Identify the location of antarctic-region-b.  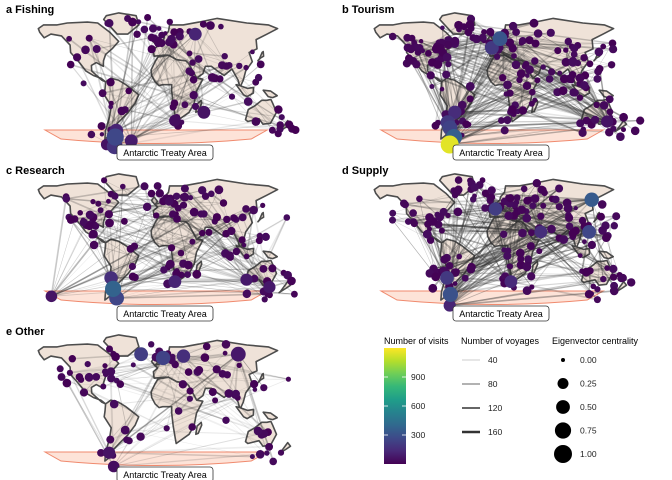
(492, 136).